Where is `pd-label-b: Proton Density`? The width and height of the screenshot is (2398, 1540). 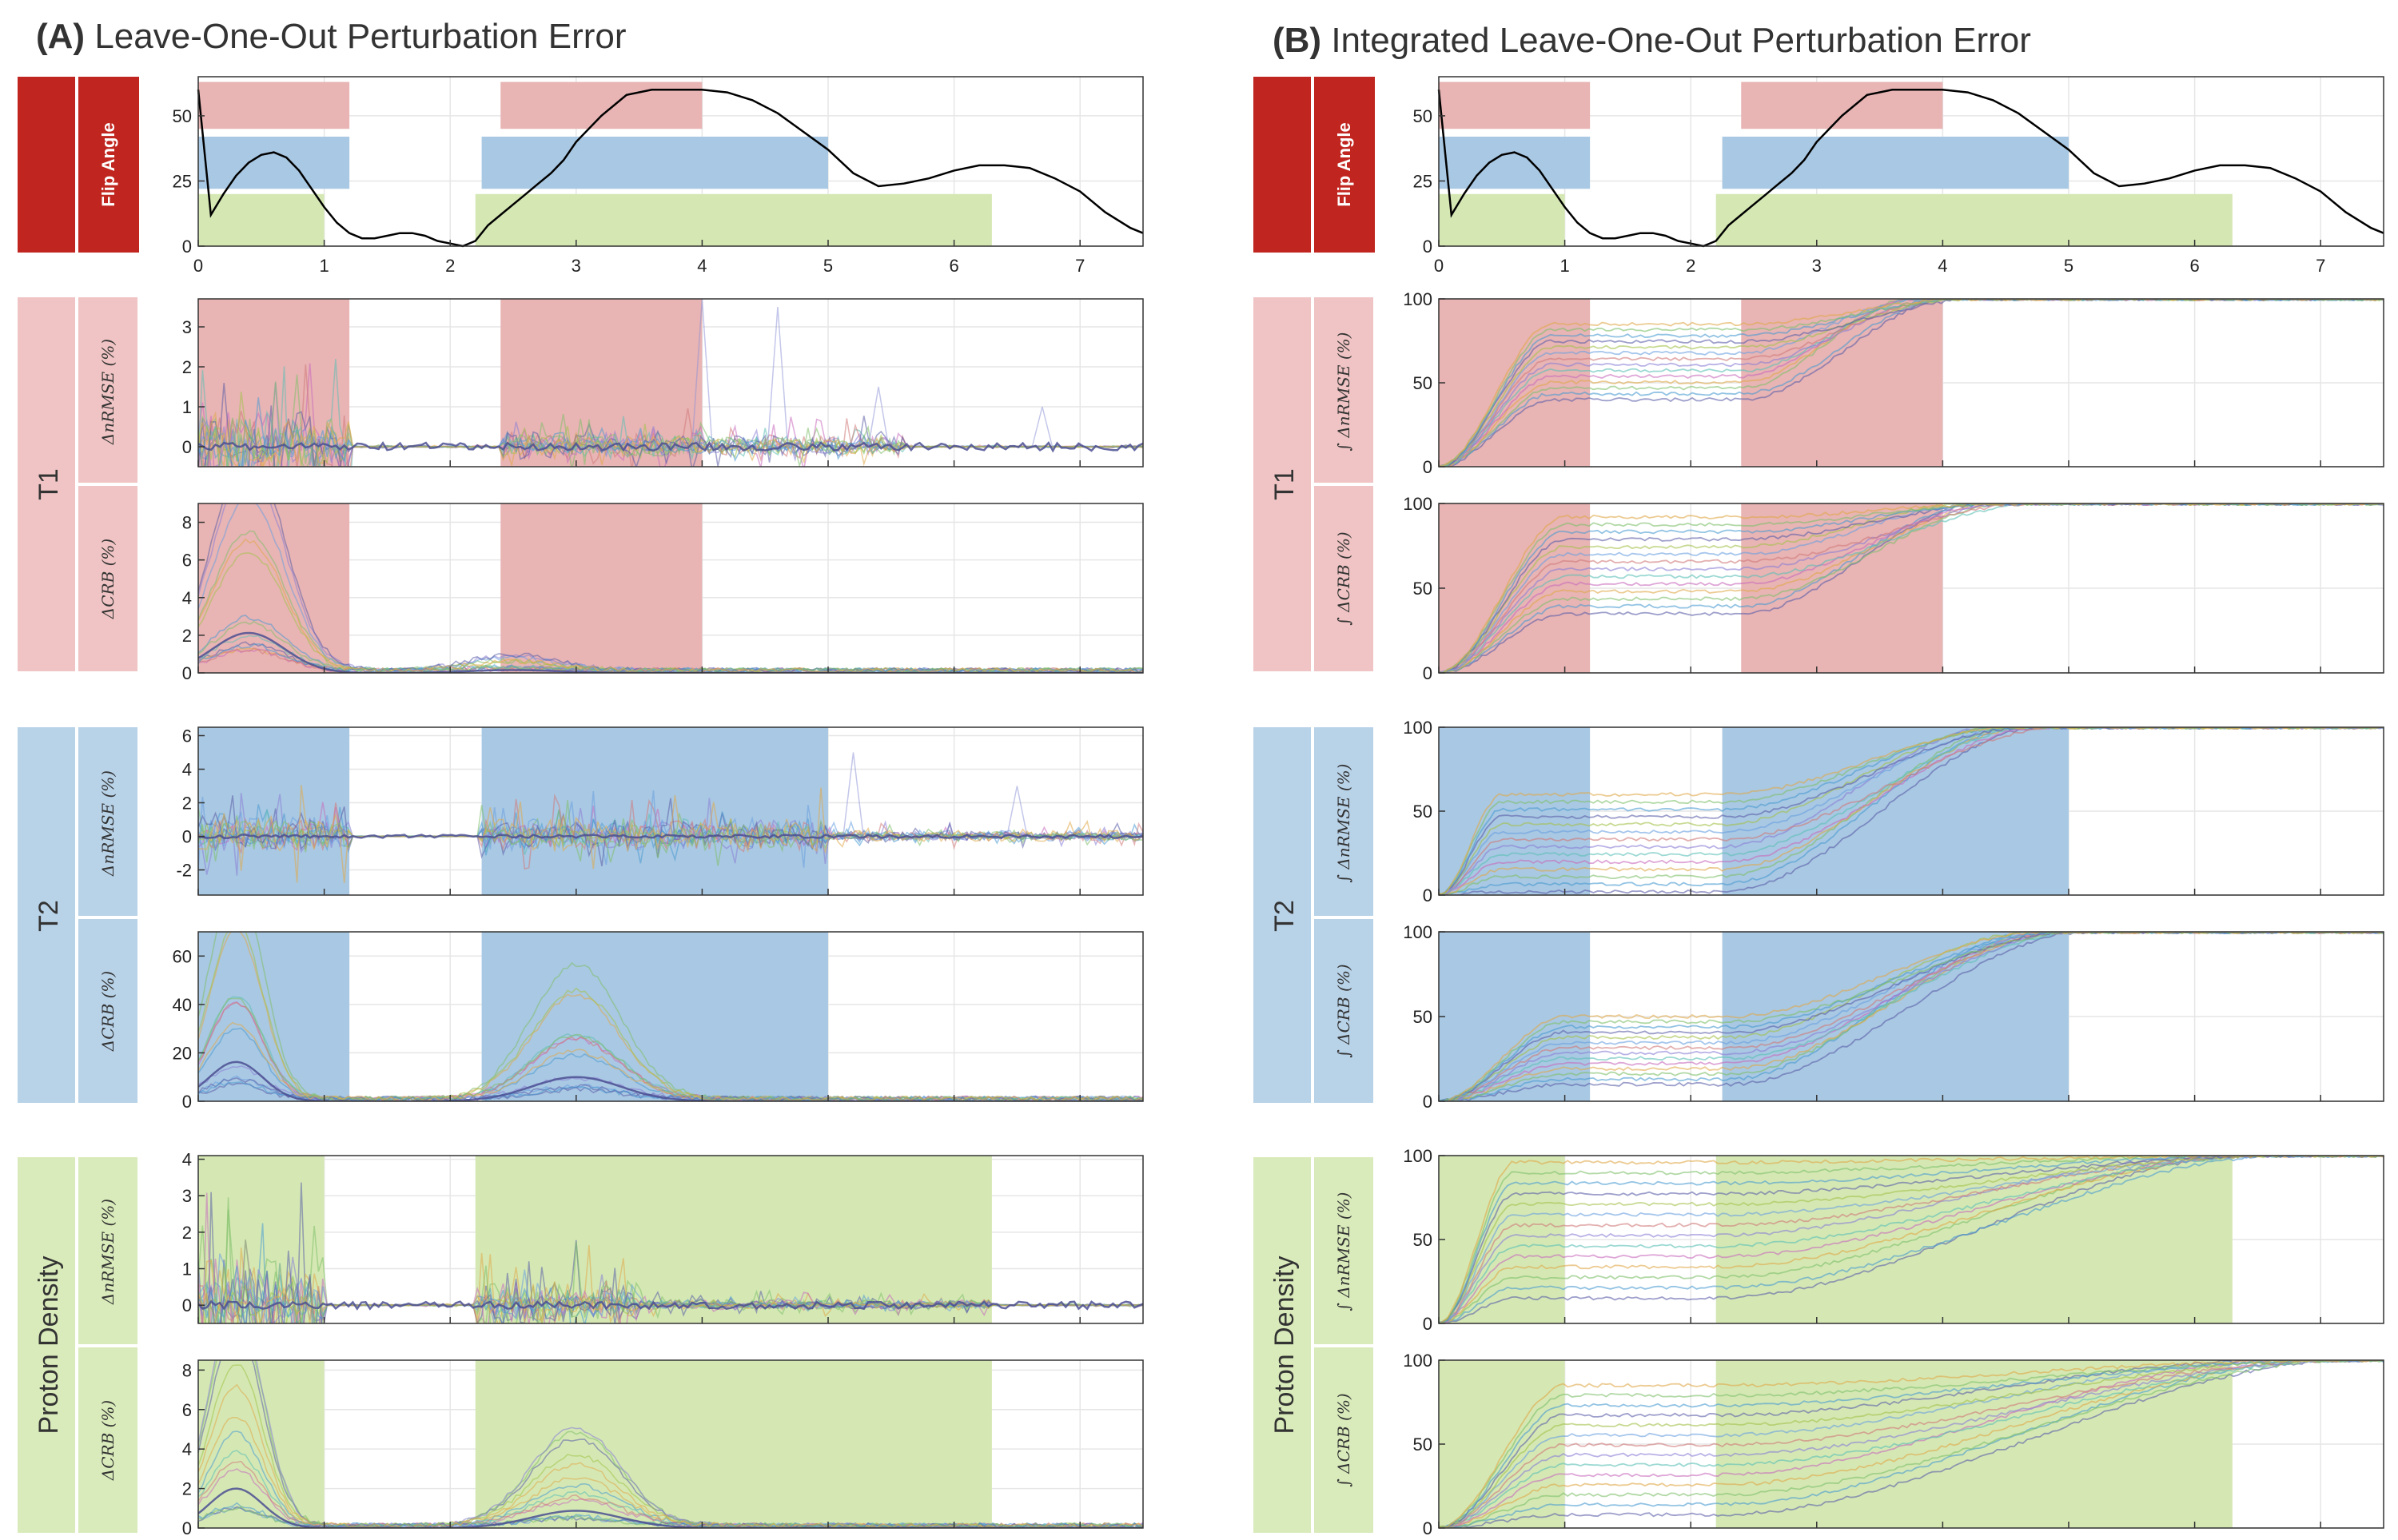 pd-label-b: Proton Density is located at coordinates (1284, 1345).